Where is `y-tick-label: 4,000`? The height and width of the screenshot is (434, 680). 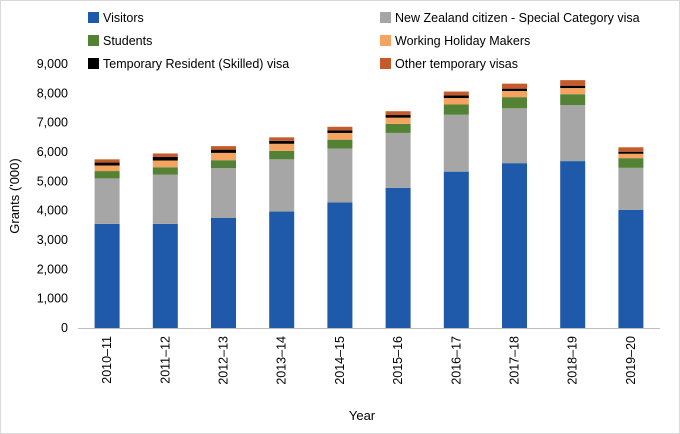 y-tick-label: 4,000 is located at coordinates (52, 211).